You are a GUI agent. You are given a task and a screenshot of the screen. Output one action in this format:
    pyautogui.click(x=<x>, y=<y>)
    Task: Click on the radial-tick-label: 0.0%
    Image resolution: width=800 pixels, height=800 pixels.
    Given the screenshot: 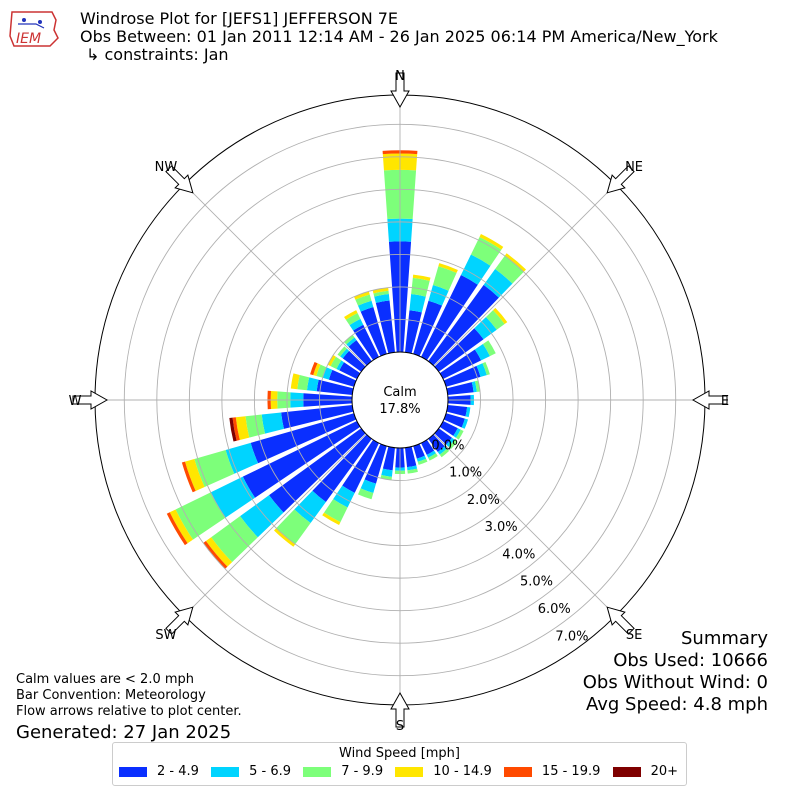 What is the action you would take?
    pyautogui.click(x=447, y=445)
    